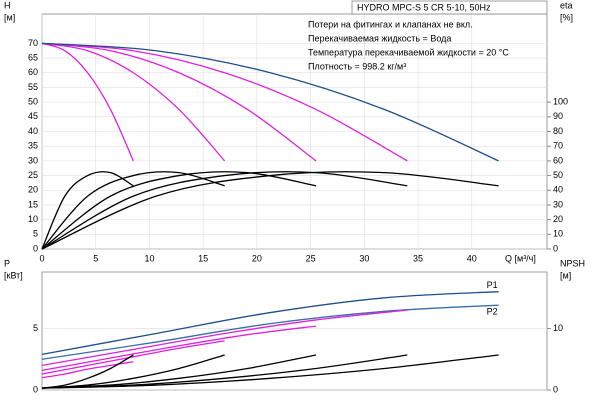 The height and width of the screenshot is (400, 600). What do you see at coordinates (33, 87) in the screenshot?
I see `y-tick-label: 55` at bounding box center [33, 87].